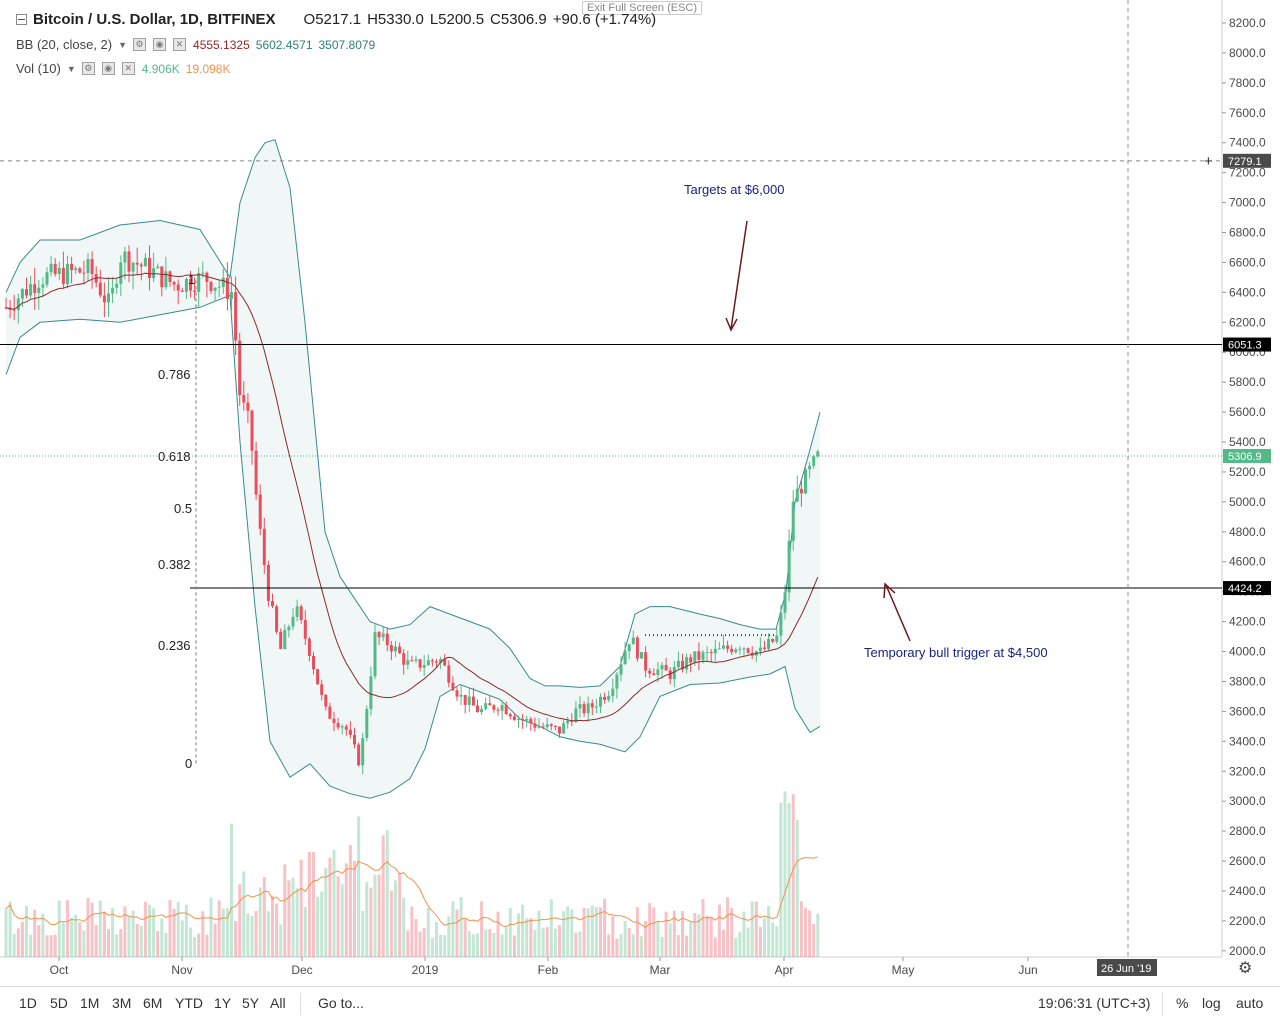 The image size is (1280, 1025). What do you see at coordinates (300, 1004) in the screenshot?
I see `toolbar-divider` at bounding box center [300, 1004].